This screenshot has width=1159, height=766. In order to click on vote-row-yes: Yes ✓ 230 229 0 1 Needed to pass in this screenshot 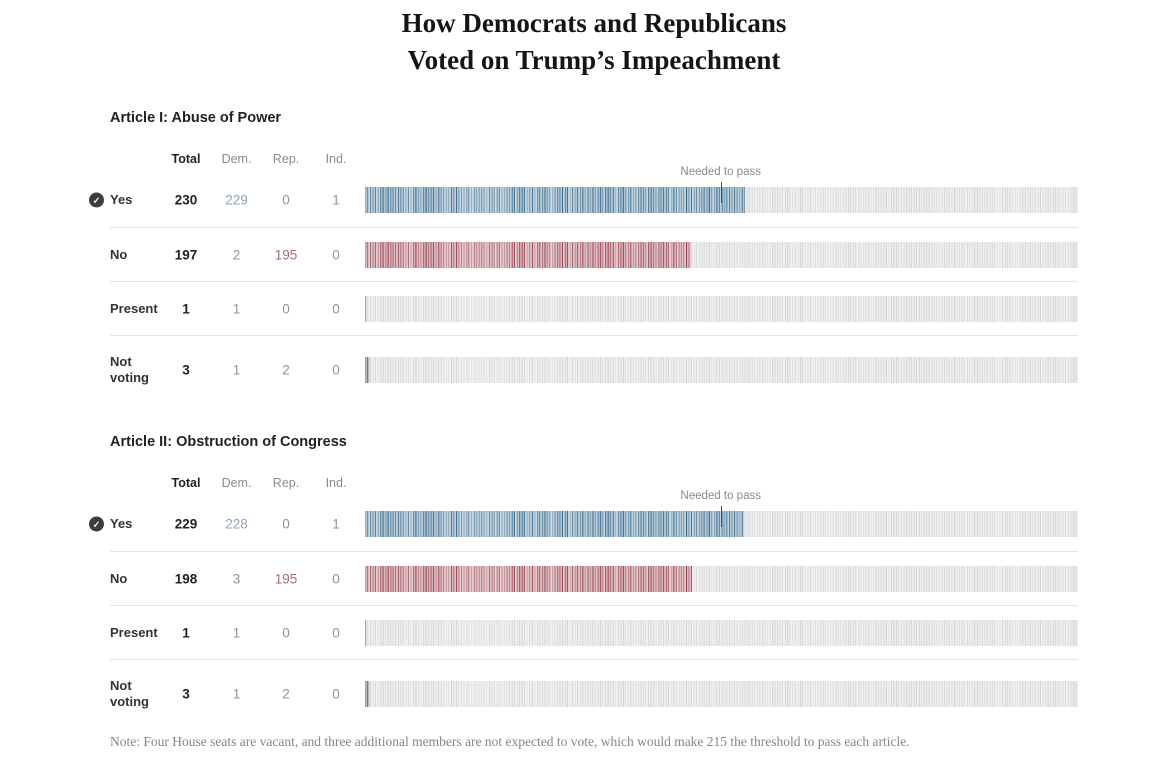, I will do `click(583, 196)`.